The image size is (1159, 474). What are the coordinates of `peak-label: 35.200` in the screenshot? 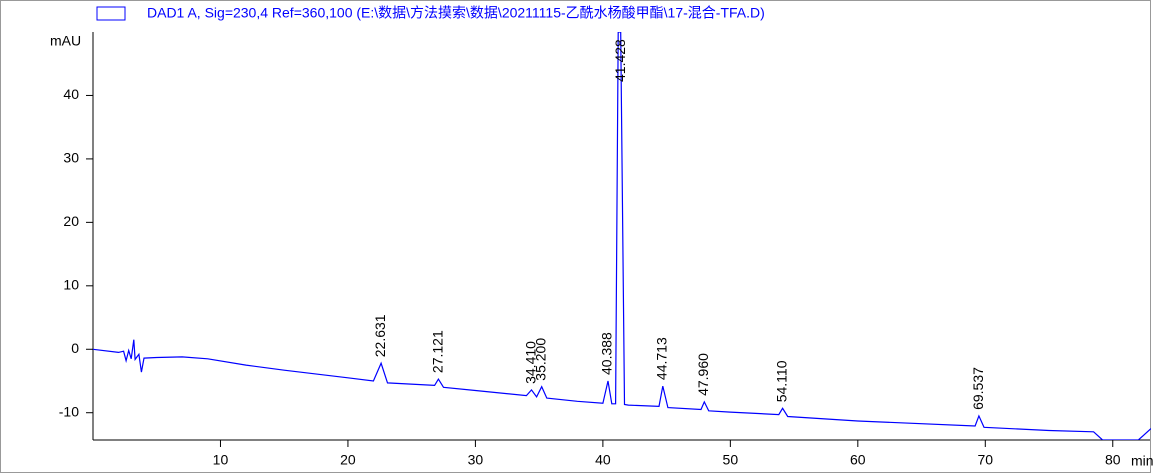 It's located at (540, 359).